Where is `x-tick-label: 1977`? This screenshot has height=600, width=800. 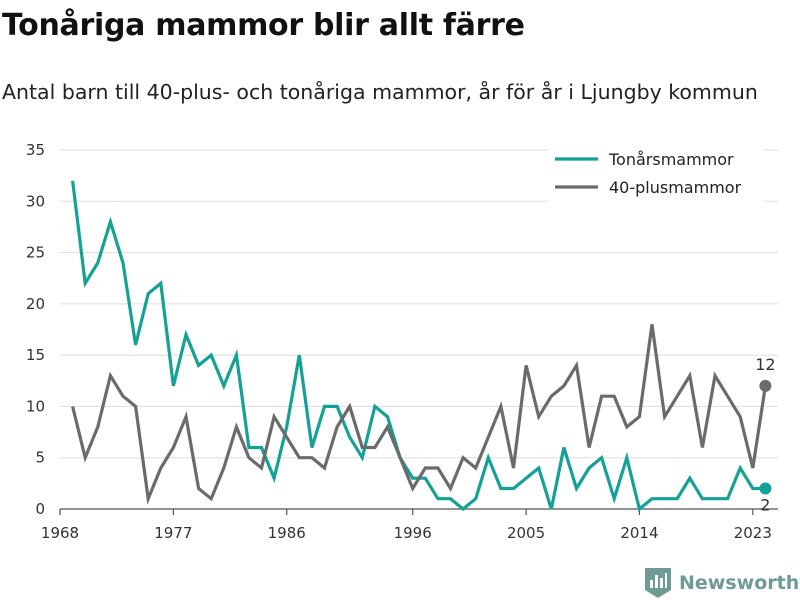
x-tick-label: 1977 is located at coordinates (173, 533).